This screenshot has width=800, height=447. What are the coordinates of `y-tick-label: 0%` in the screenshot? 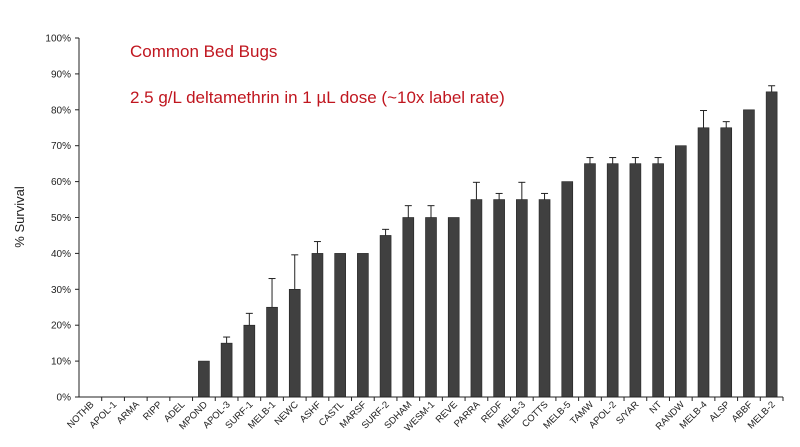 It's located at (64, 398).